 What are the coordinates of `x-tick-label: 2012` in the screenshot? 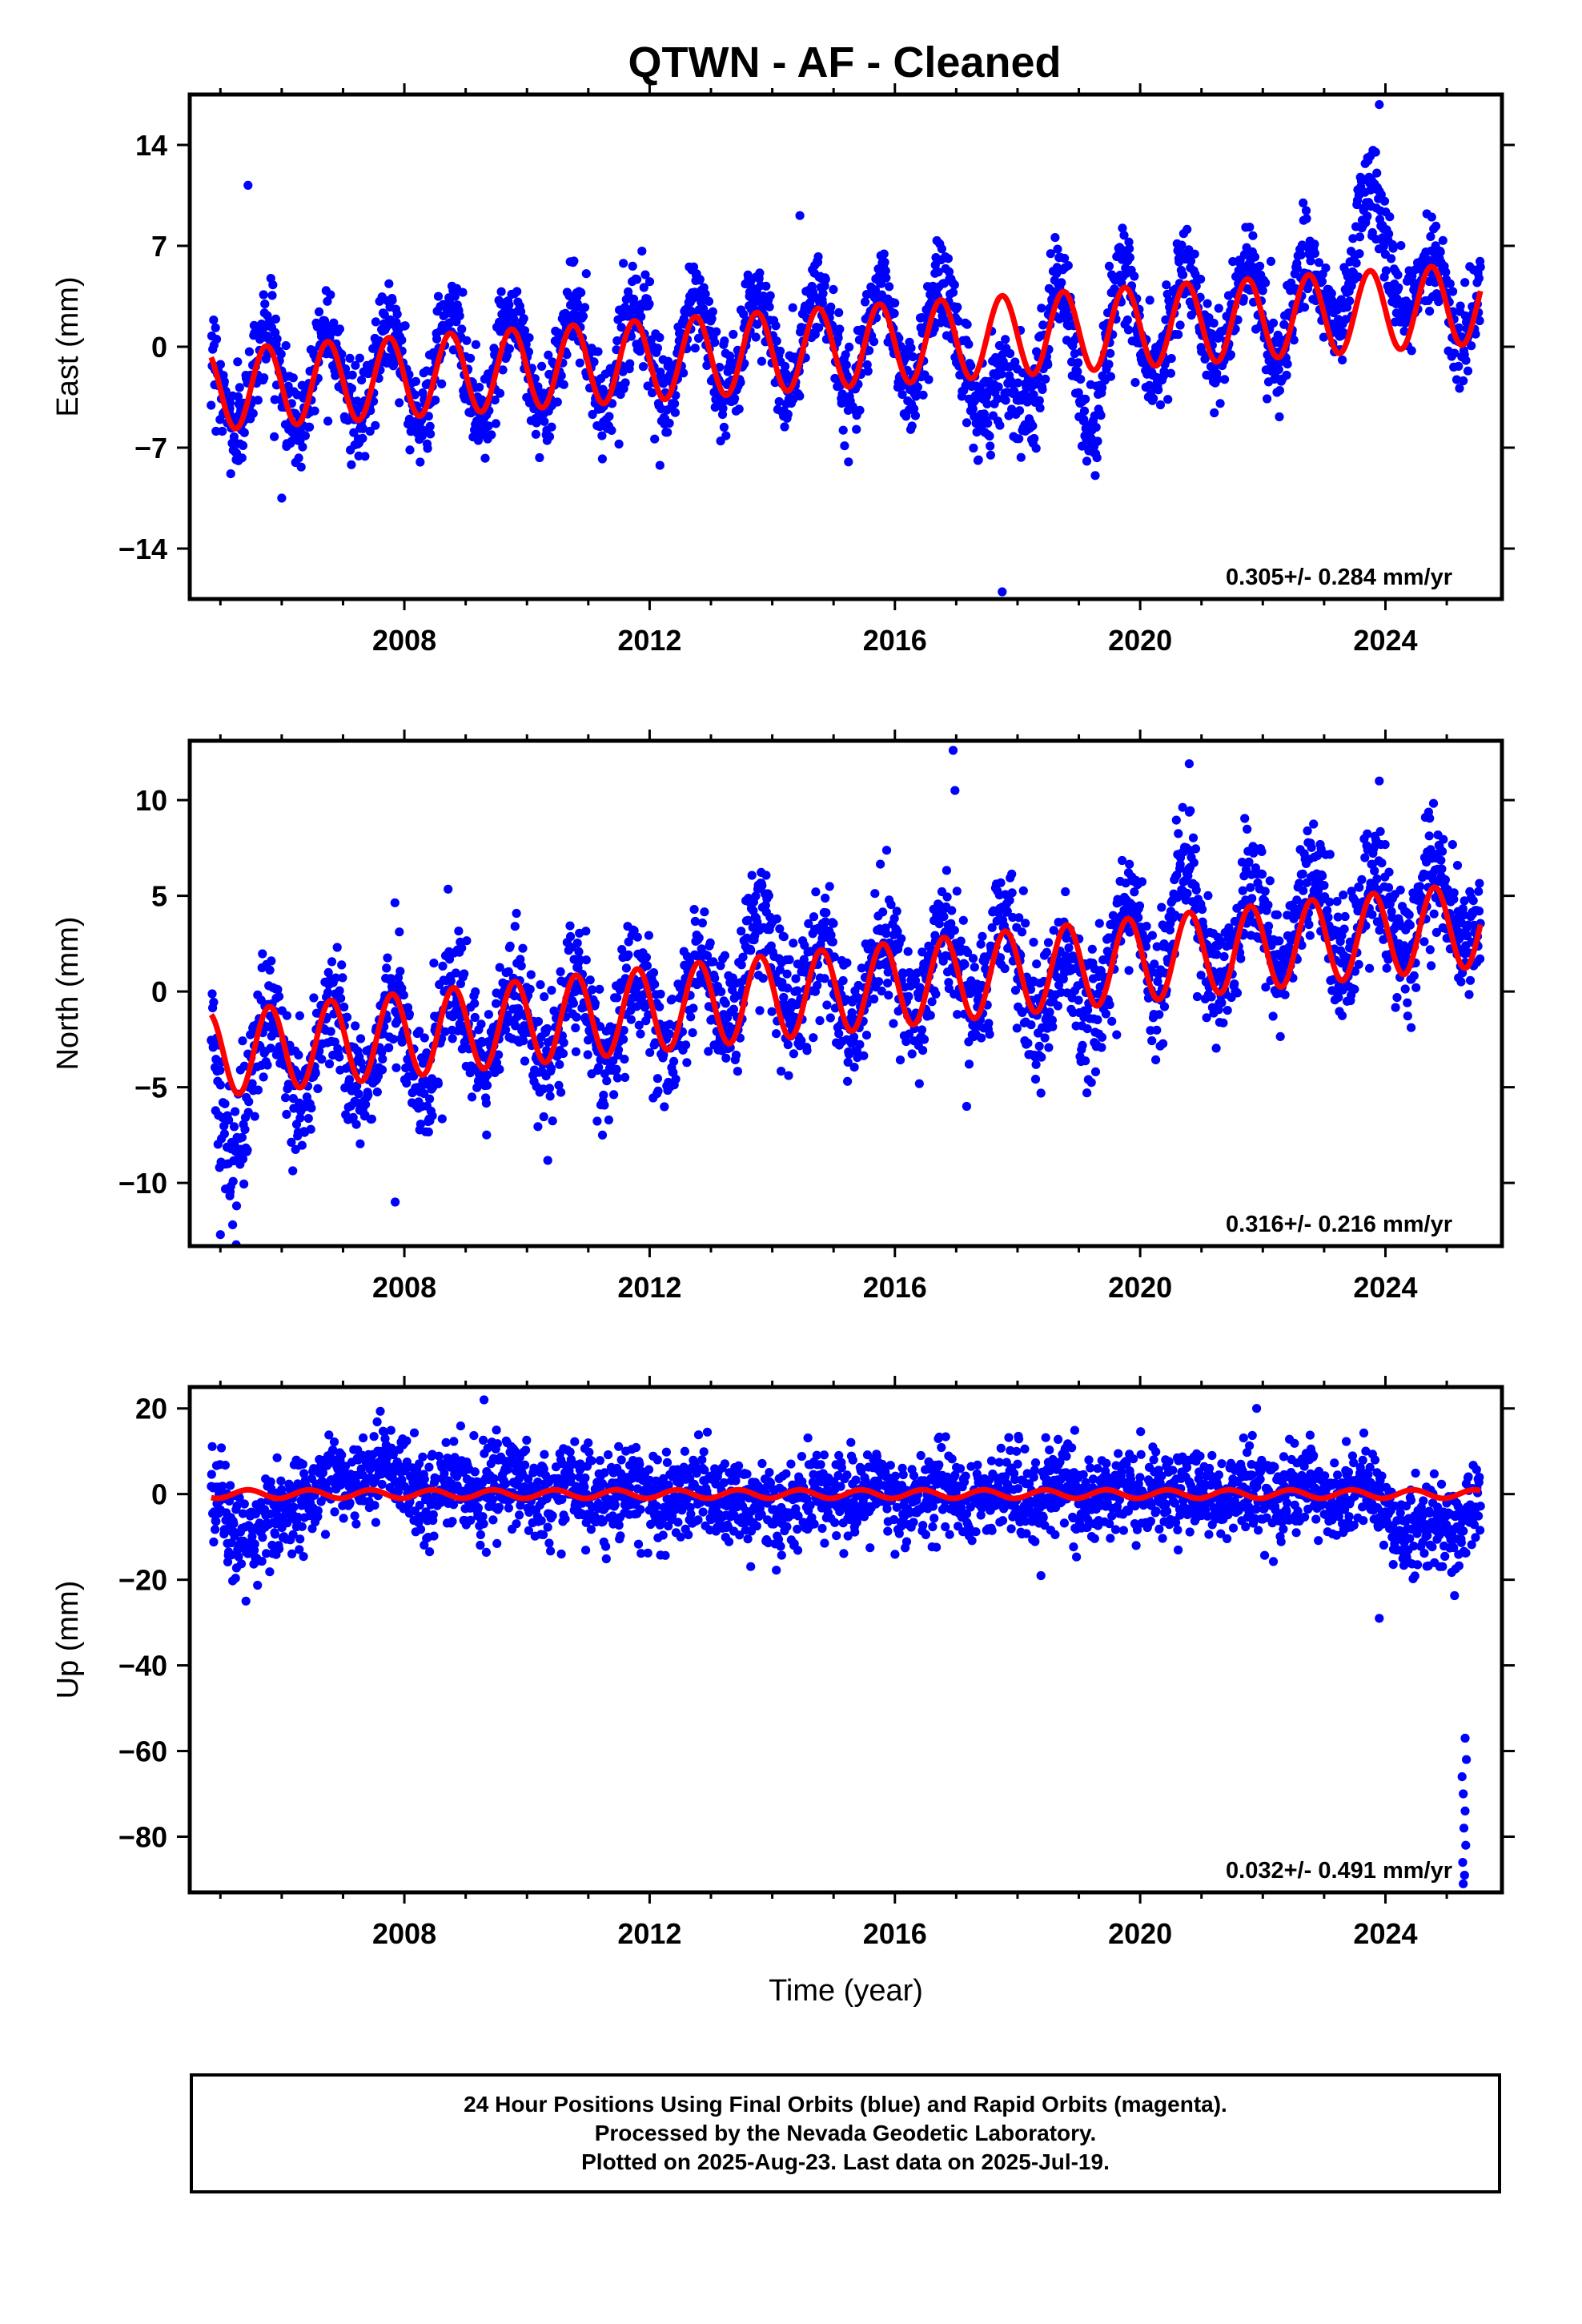 It's located at (649, 640).